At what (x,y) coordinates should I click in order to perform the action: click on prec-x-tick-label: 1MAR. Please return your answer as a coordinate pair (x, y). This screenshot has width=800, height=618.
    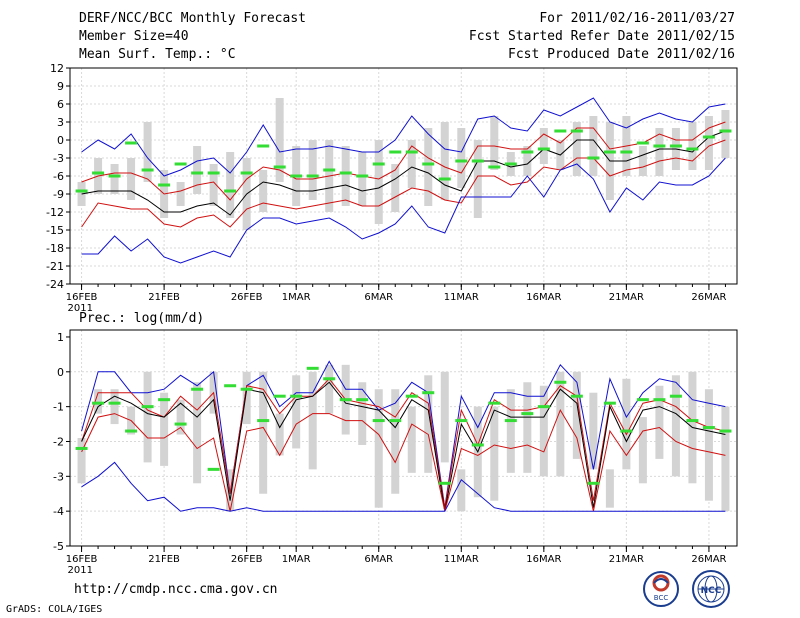
    Looking at the image, I should click on (296, 559).